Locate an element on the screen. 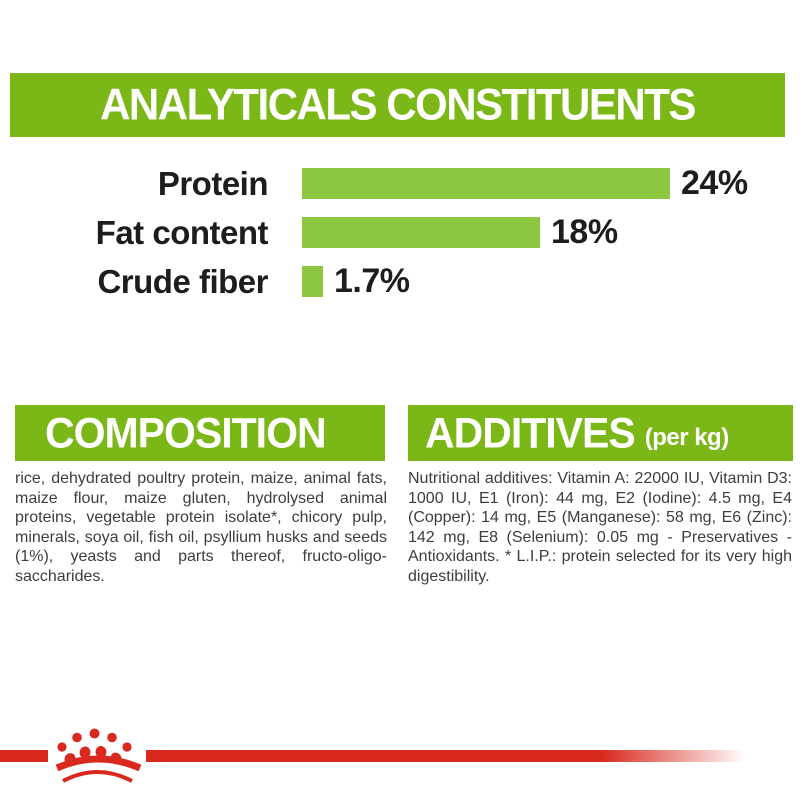 The image size is (800, 800). chart-row: Protein 24% is located at coordinates (400, 183).